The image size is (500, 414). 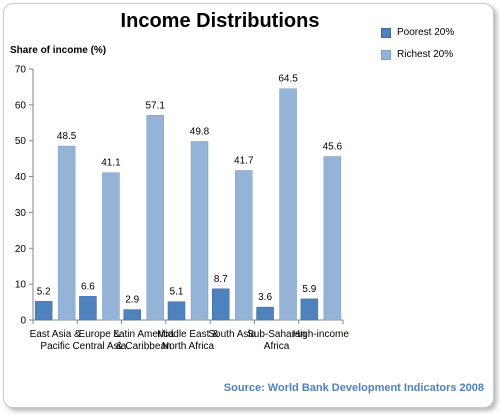 What do you see at coordinates (200, 131) in the screenshot?
I see `data-label: 49.8` at bounding box center [200, 131].